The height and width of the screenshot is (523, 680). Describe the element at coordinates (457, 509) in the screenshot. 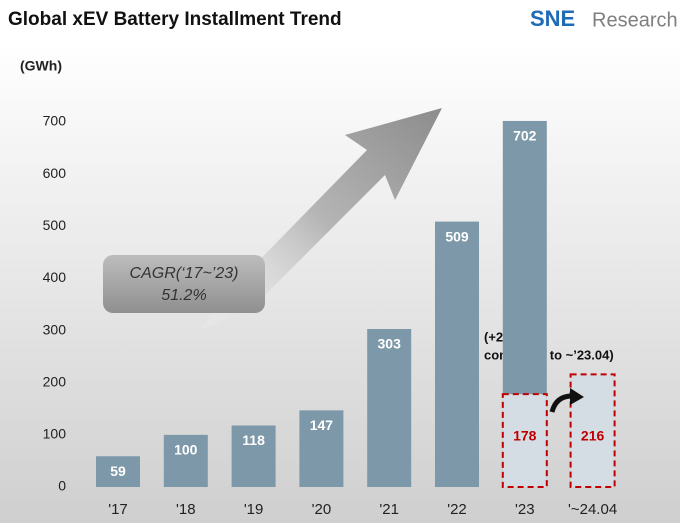

I see `x-tick-label: '22` at that location.